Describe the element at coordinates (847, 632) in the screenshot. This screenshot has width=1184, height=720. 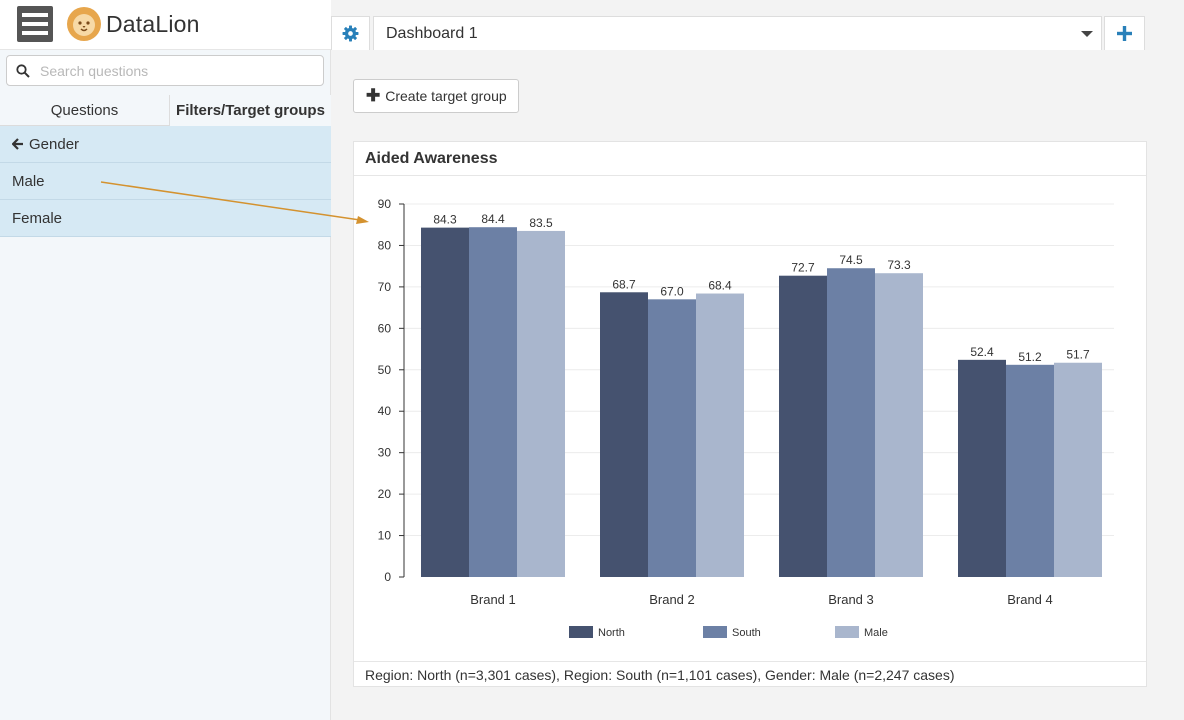
I see `legend-swatch-male` at that location.